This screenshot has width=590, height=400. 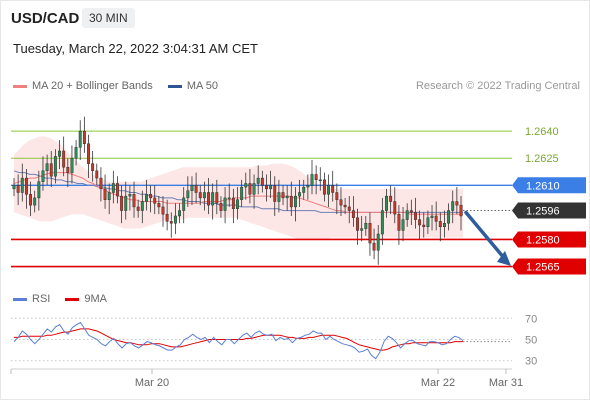 I want to click on price-legend: MA 20 + Bollinger Bands MA 50, so click(x=121, y=86).